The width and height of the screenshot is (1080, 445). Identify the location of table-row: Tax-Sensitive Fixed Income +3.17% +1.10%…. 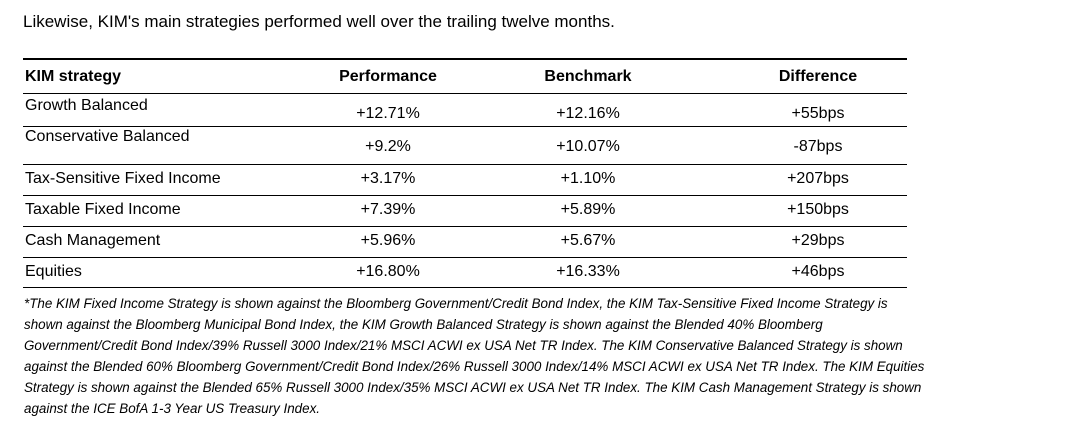
(465, 177).